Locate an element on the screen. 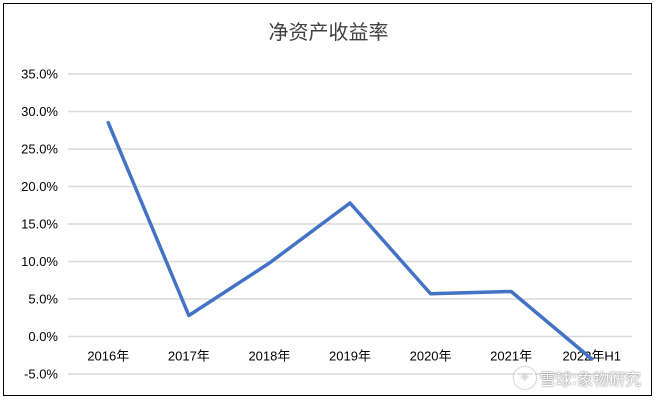  x-tick-label: 2020年 is located at coordinates (431, 356).